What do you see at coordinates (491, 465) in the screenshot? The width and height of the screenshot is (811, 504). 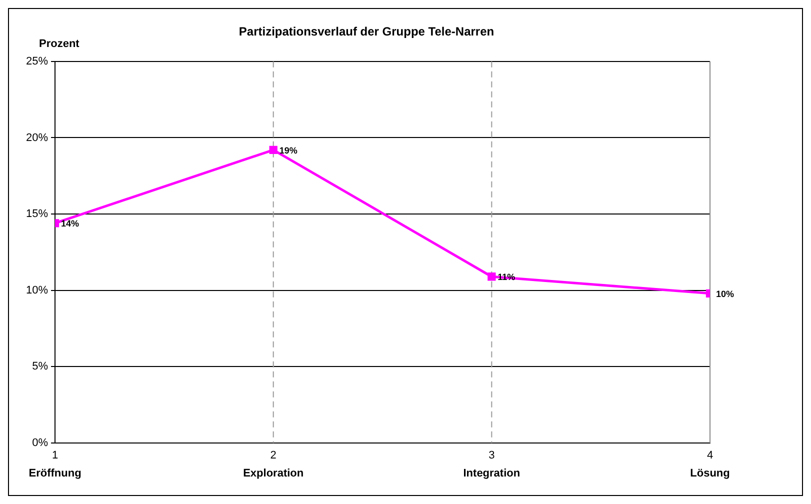 I see `x-tick-label: 3 Integration` at bounding box center [491, 465].